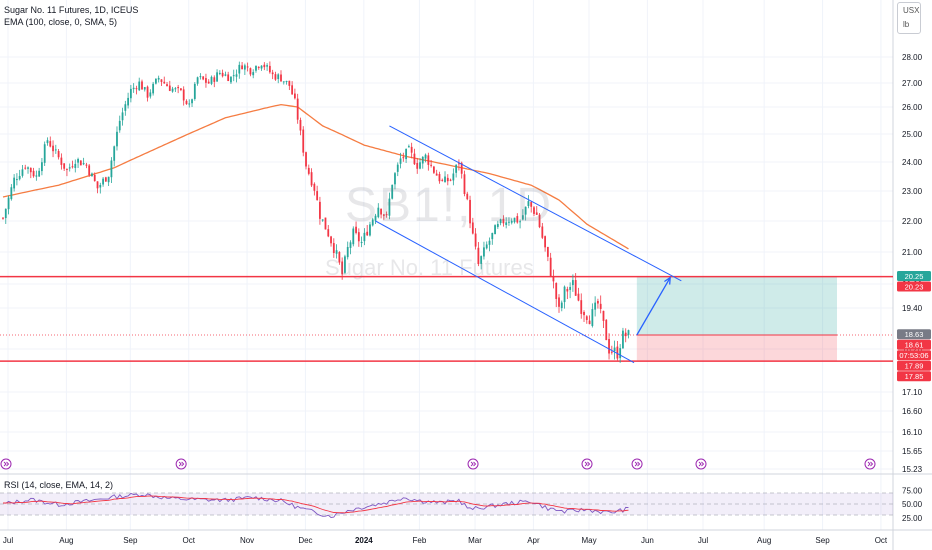  What do you see at coordinates (647, 540) in the screenshot?
I see `time-tick-label: Jun` at bounding box center [647, 540].